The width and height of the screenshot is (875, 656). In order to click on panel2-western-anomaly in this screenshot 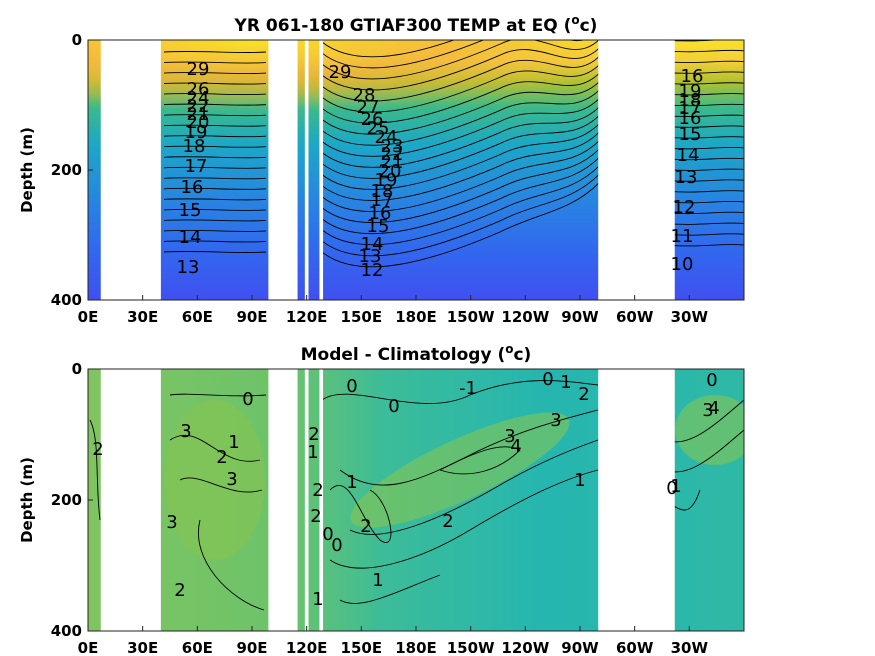, I will do `click(215, 480)`.